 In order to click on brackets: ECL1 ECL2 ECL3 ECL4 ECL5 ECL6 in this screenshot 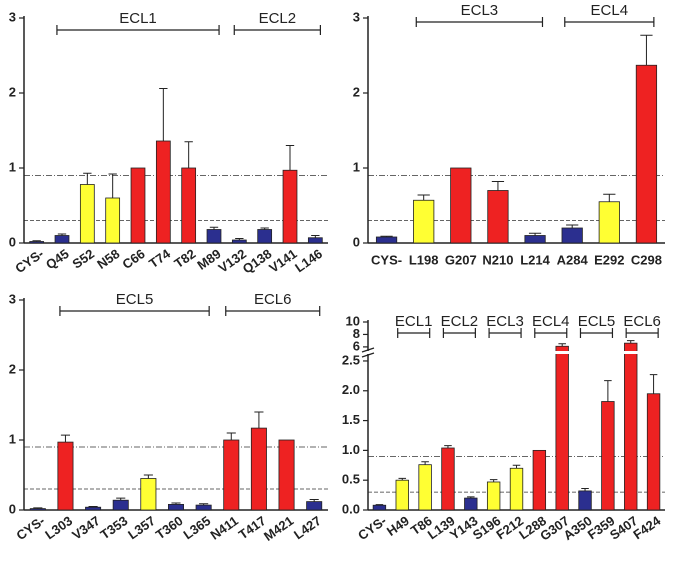, I will do `click(528, 325)`.